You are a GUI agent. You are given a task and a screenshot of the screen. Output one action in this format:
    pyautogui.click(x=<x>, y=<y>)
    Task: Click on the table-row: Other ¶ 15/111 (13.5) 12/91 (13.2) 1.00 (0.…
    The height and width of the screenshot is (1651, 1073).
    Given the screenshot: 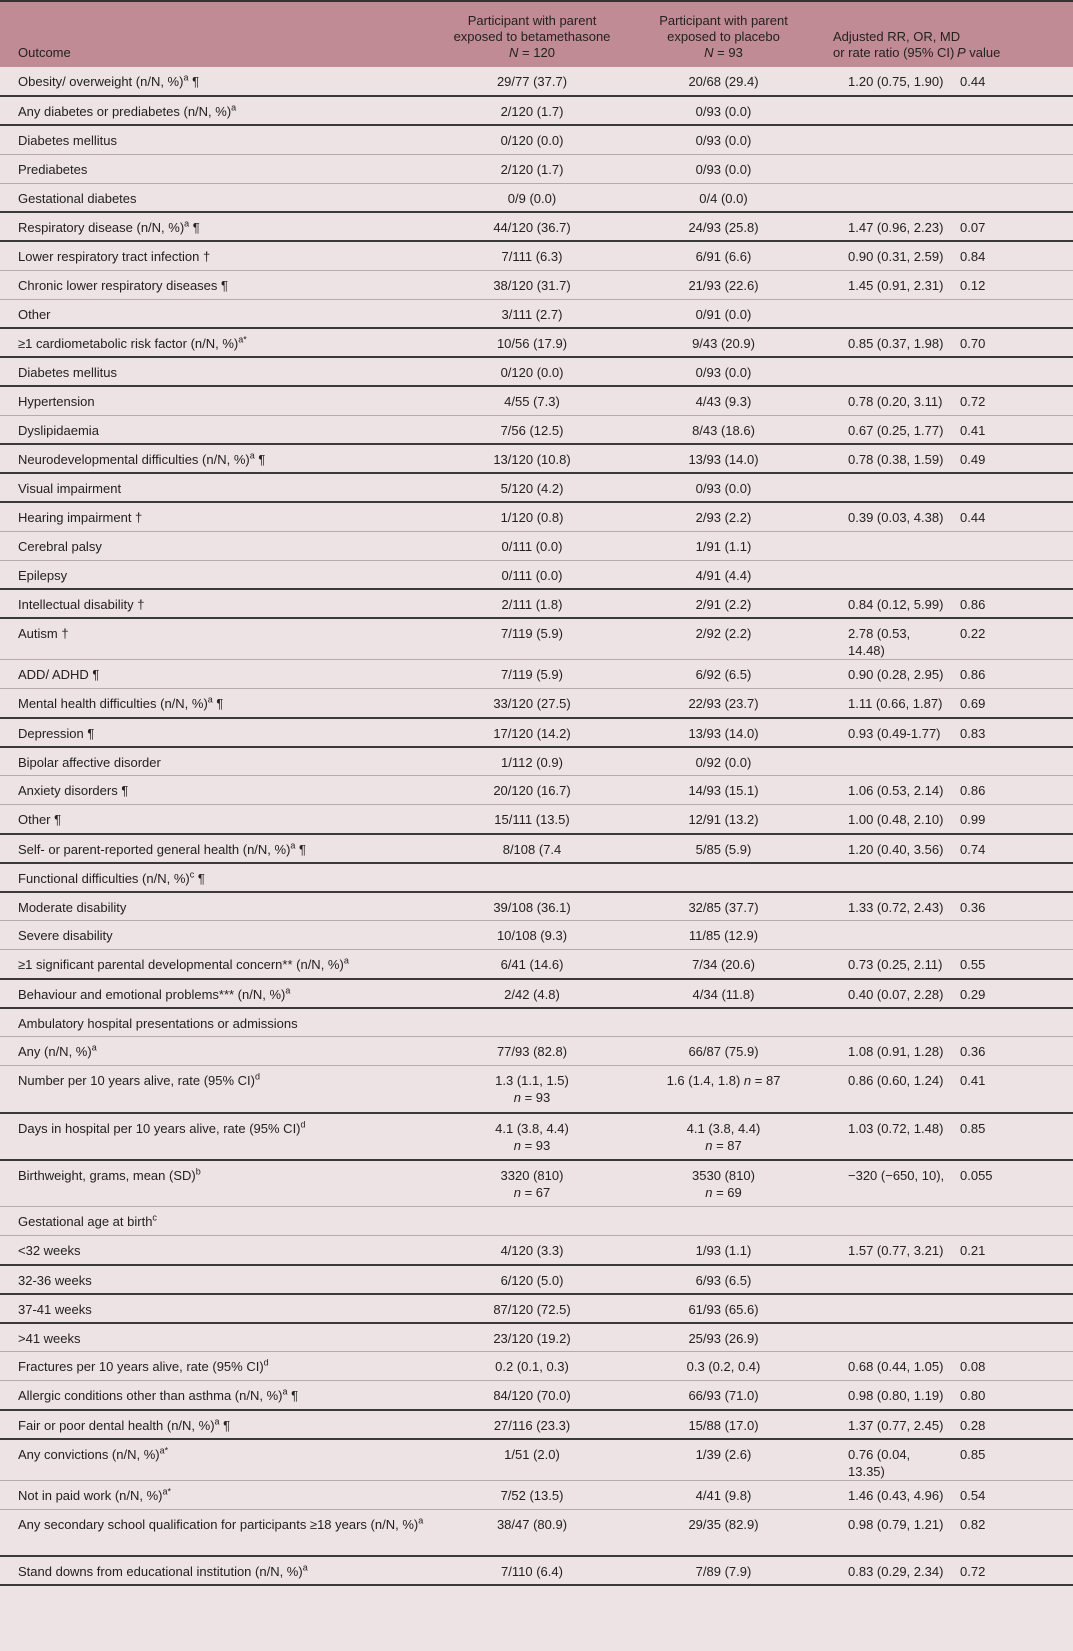 What is the action you would take?
    pyautogui.click(x=536, y=819)
    